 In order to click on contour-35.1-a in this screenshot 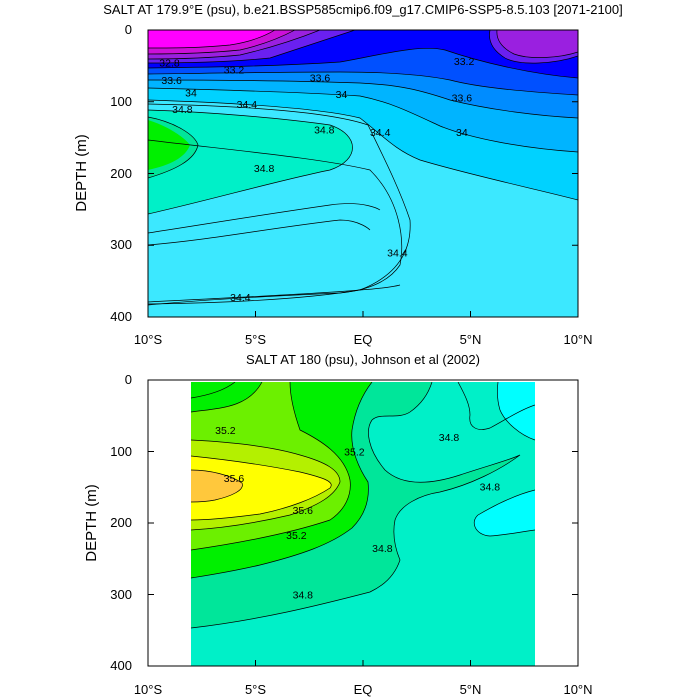, I will do `click(213, 390)`.